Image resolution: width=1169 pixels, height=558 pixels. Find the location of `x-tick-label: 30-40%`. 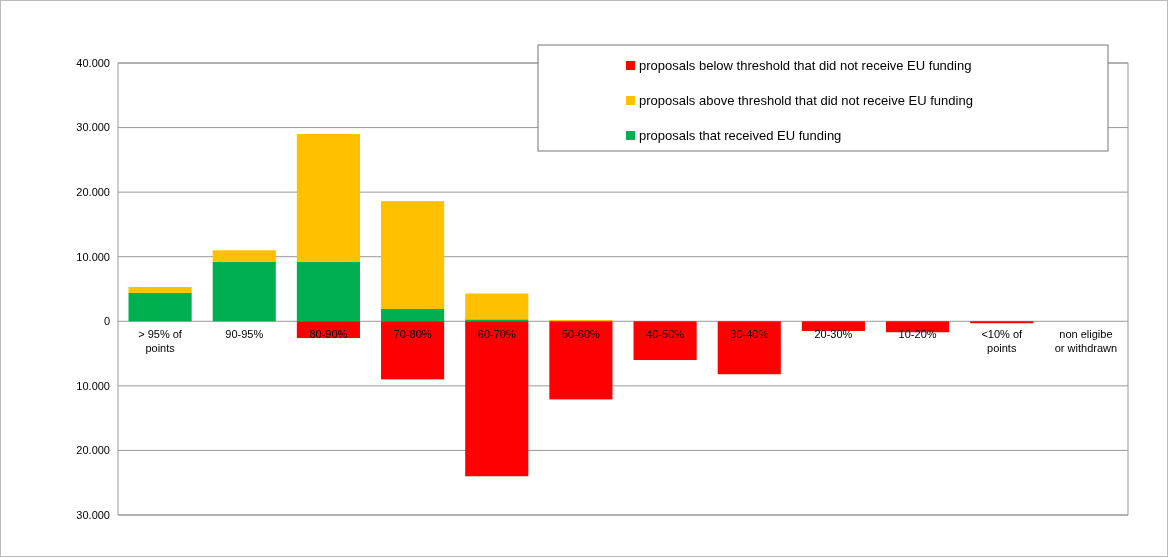

x-tick-label: 30-40% is located at coordinates (749, 334).